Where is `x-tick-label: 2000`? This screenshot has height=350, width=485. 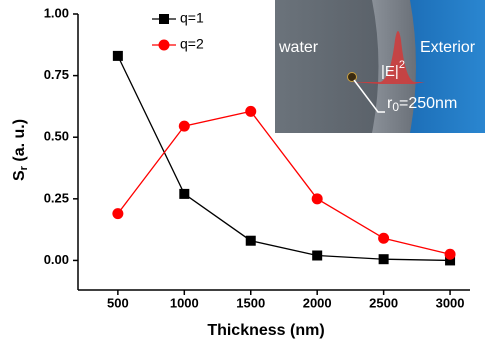 x-tick-label: 2000 is located at coordinates (317, 302).